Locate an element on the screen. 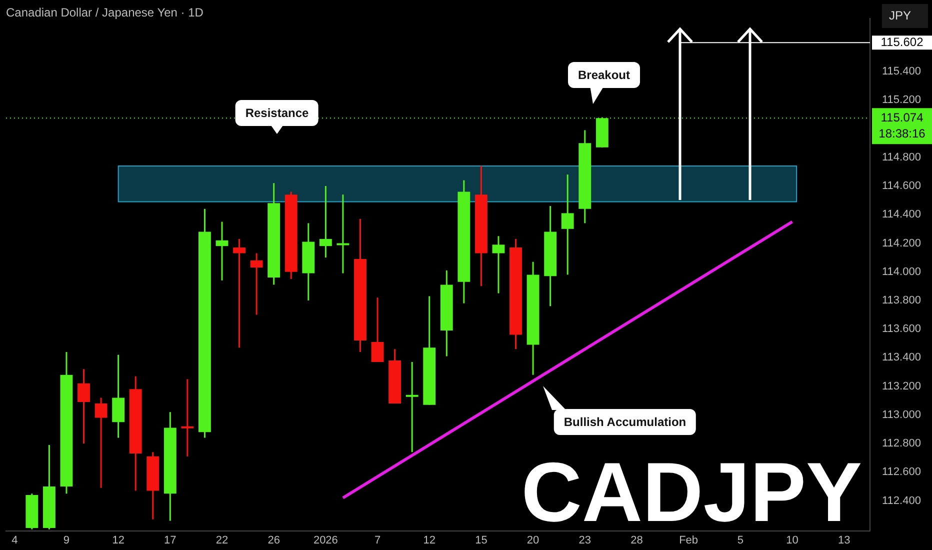 The image size is (932, 550). ref-line-label: 115.602 is located at coordinates (902, 41).